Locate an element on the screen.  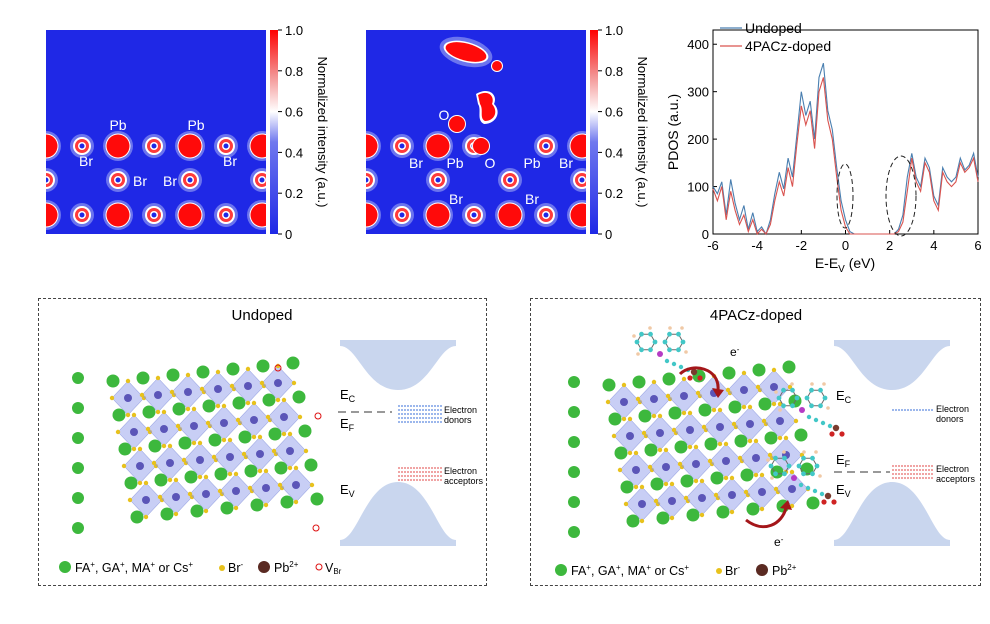
conduction-band is located at coordinates (398, 365).